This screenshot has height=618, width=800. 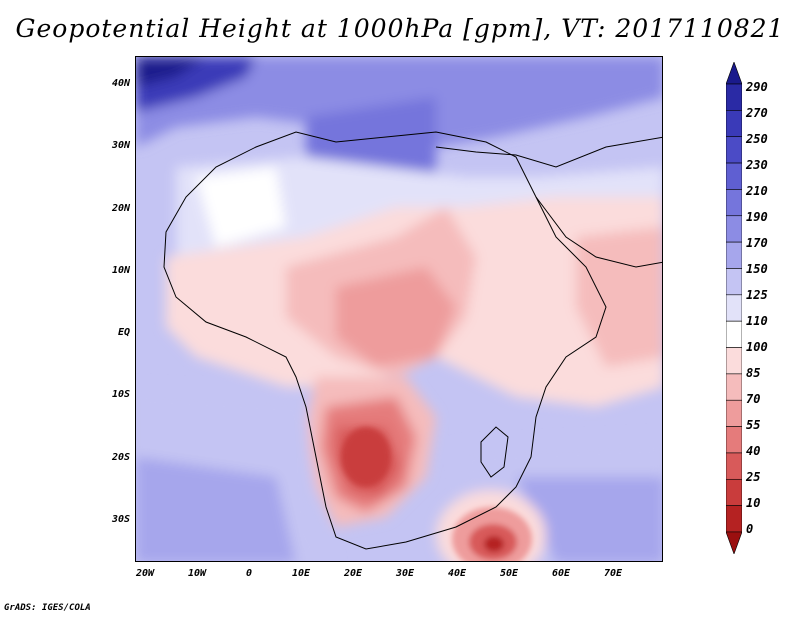 I want to click on lon-label-40e: 40E, so click(x=457, y=573).